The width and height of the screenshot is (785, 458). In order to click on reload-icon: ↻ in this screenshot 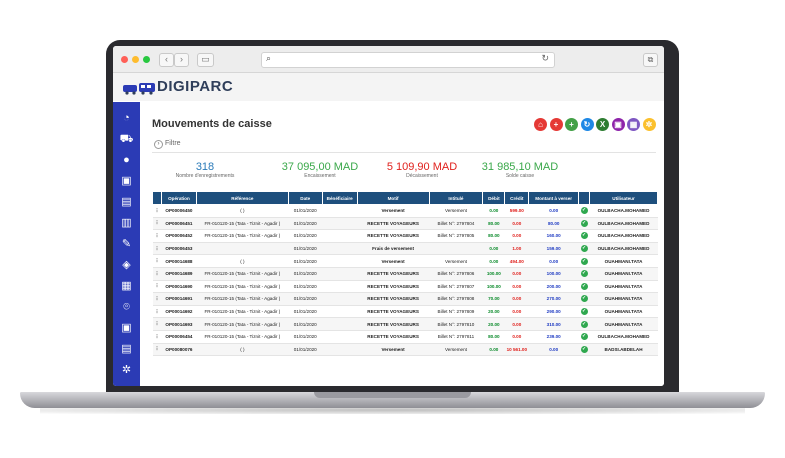, I will do `click(545, 58)`.